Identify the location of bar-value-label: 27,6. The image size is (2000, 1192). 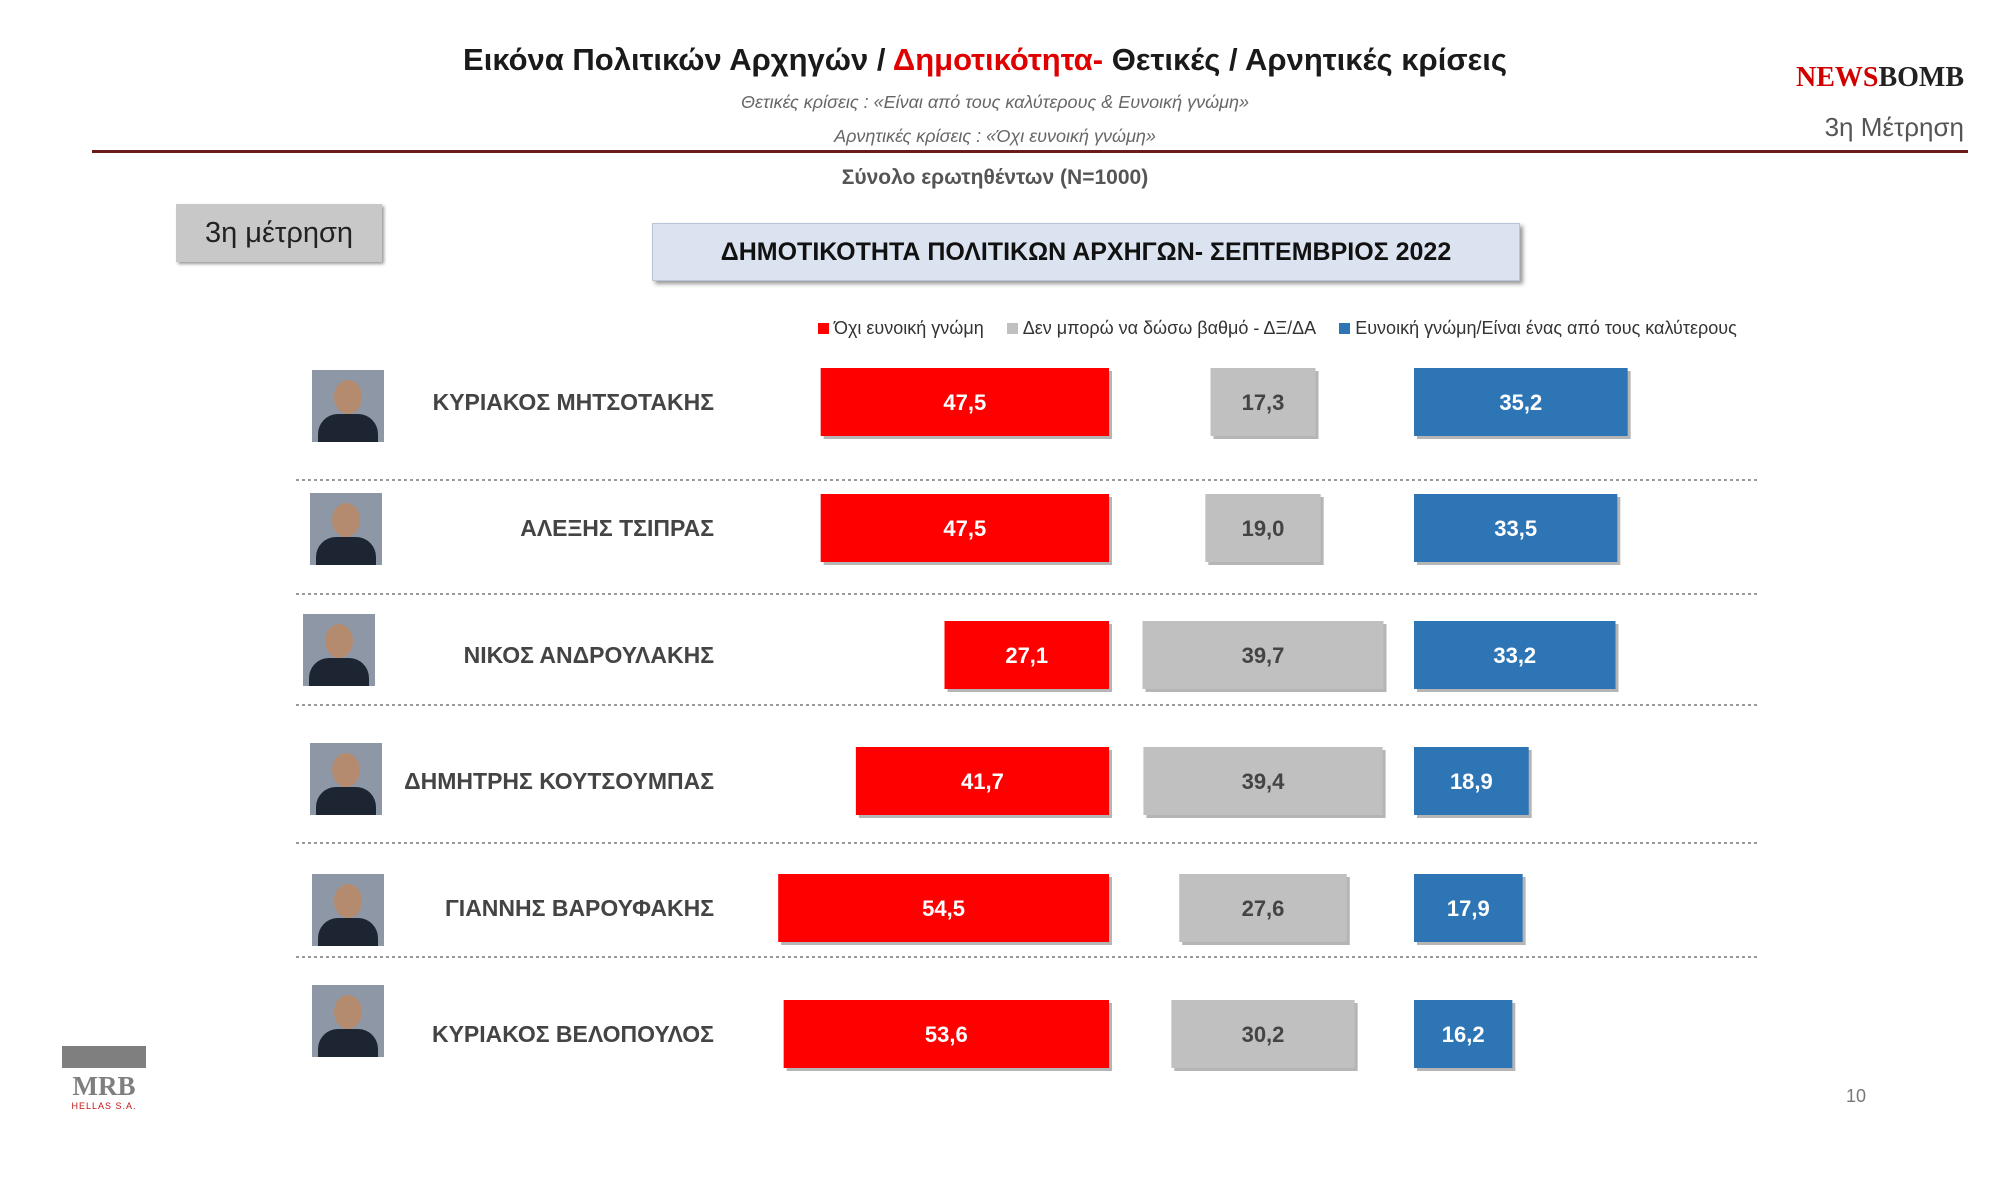
(1263, 908).